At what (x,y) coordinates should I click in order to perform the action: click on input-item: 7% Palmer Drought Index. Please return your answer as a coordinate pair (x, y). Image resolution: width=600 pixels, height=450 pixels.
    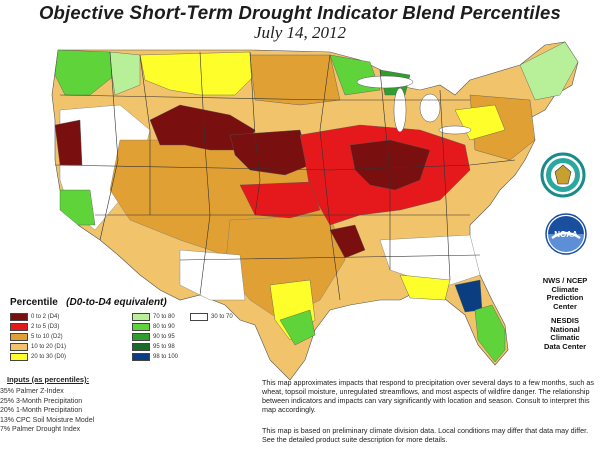
    Looking at the image, I should click on (40, 429).